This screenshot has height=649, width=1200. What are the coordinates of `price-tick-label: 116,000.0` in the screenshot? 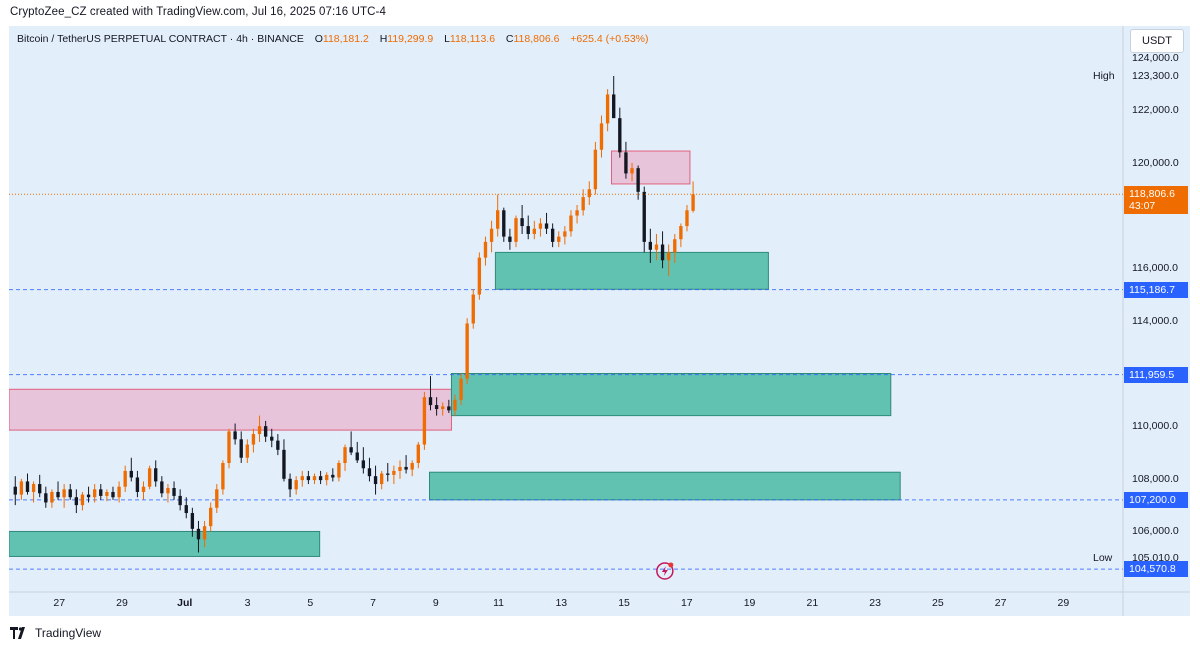 It's located at (1155, 268).